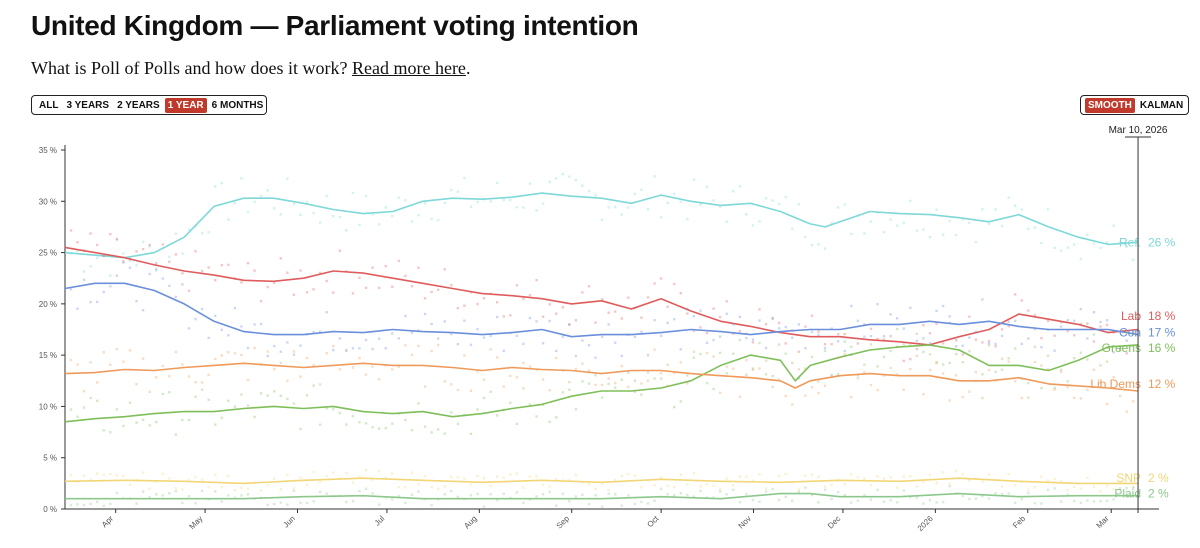 The width and height of the screenshot is (1200, 548). What do you see at coordinates (88, 105) in the screenshot?
I see `range-3-years-button: 3 YEARS` at bounding box center [88, 105].